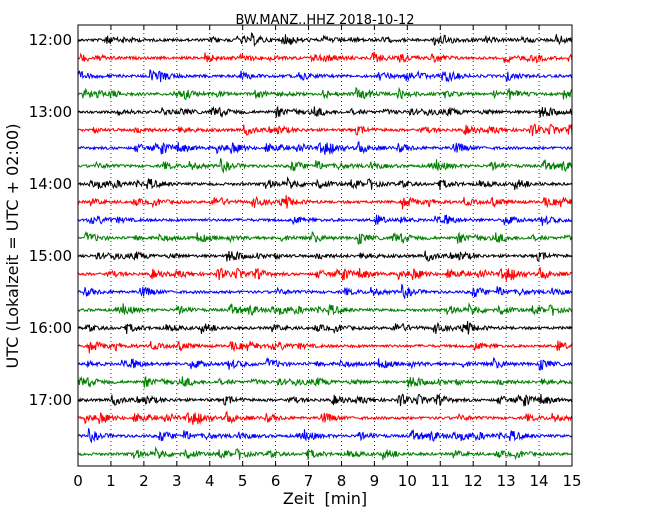 This screenshot has width=650, height=520. Describe the element at coordinates (506, 481) in the screenshot. I see `x-tick-label: 13` at that location.